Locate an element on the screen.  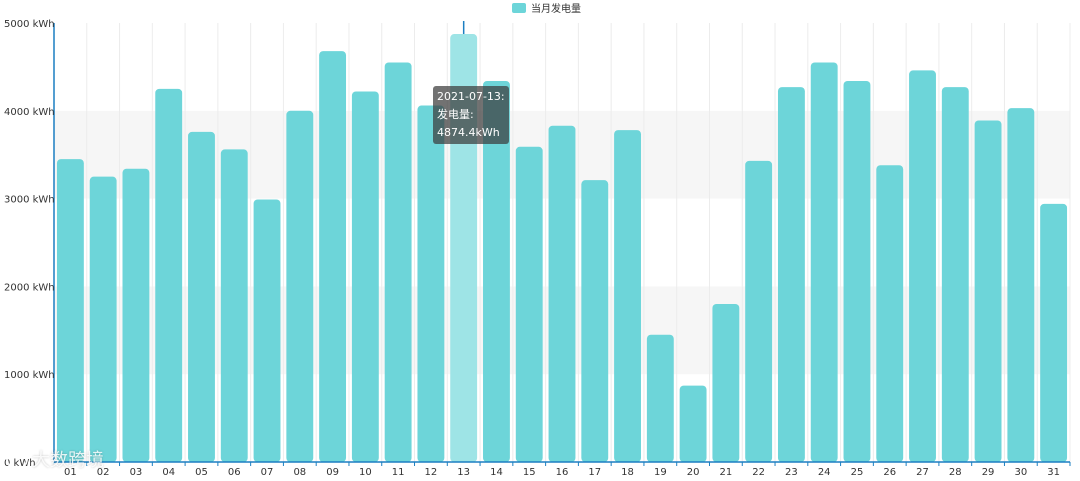
y-tick-label: 1000 kWh is located at coordinates (29, 375).